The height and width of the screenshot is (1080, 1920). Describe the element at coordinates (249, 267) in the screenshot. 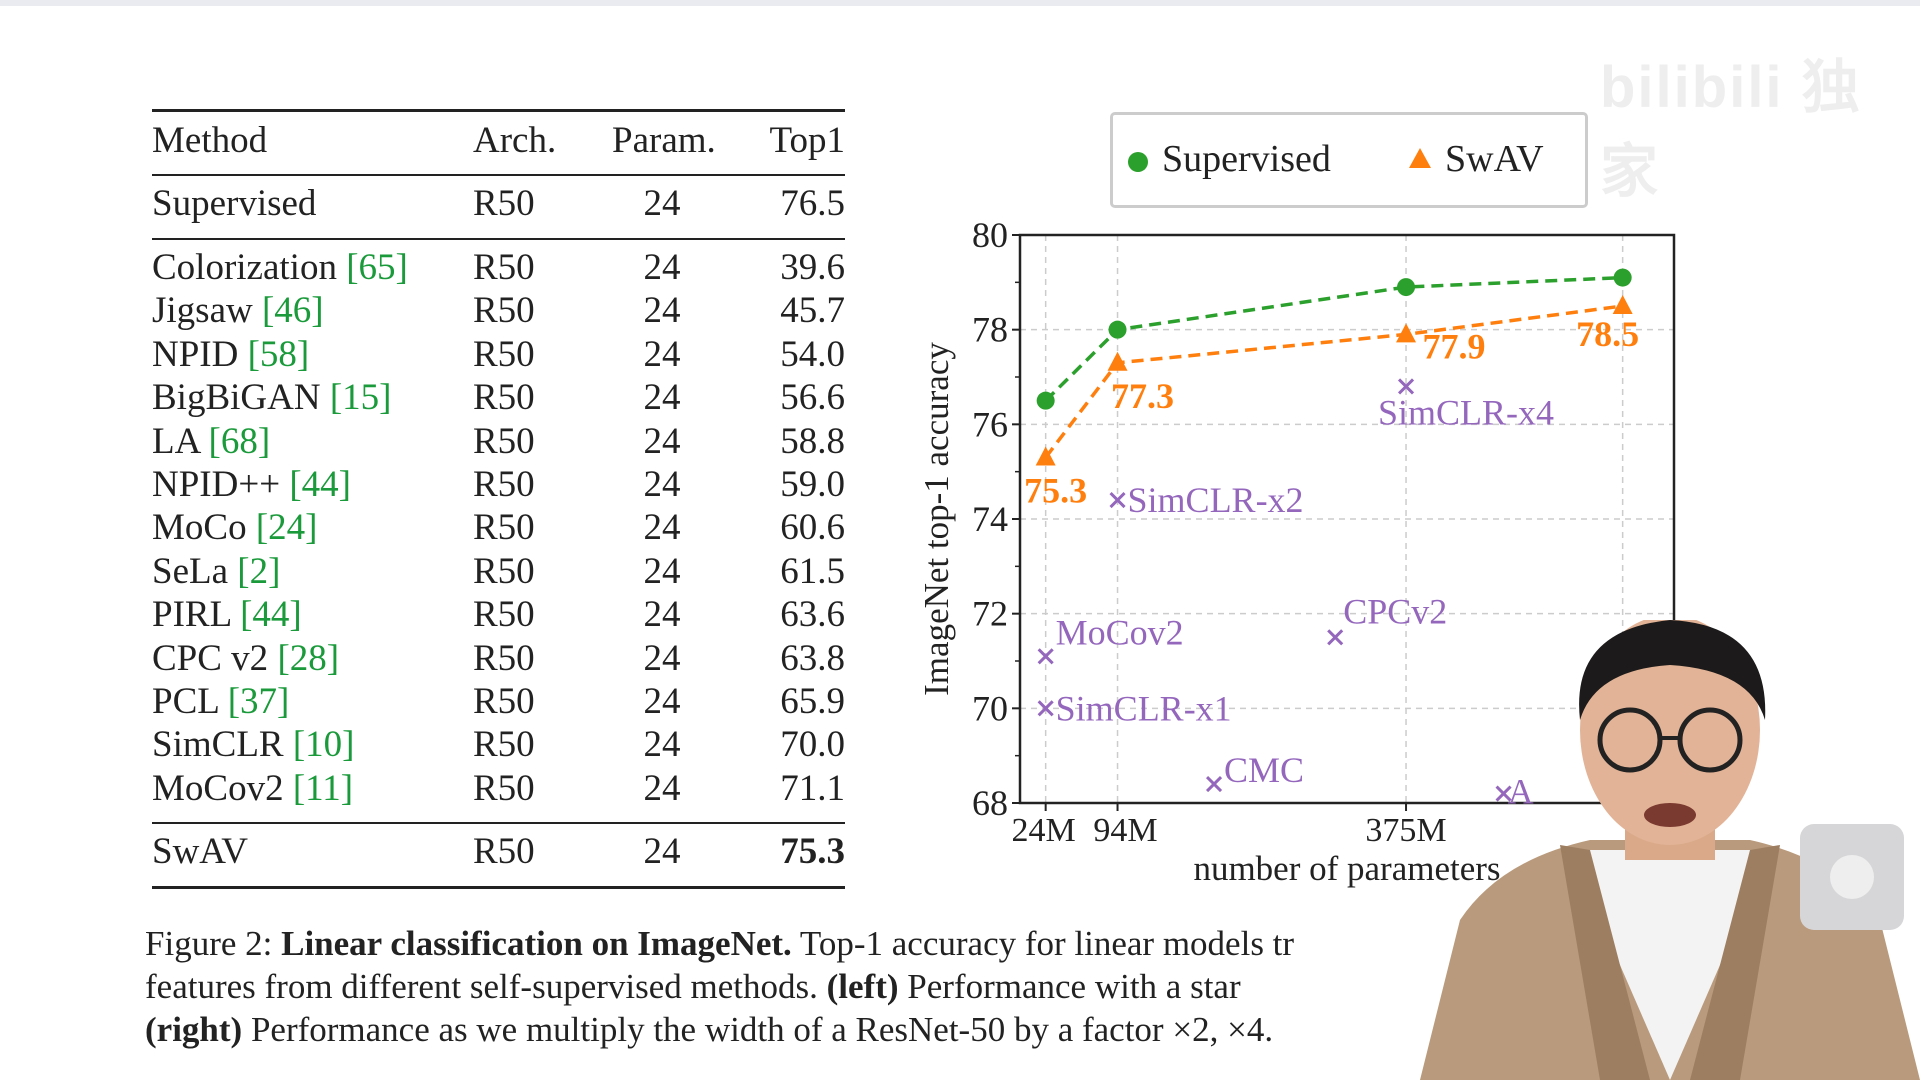

I see `method-name: Colorization` at that location.